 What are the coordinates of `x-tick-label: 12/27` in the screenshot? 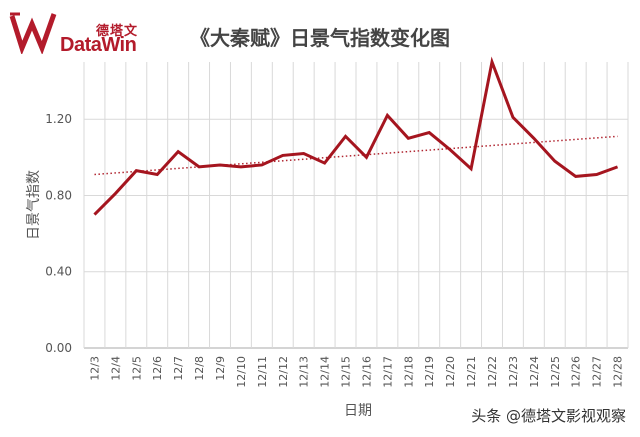 It's located at (597, 372).